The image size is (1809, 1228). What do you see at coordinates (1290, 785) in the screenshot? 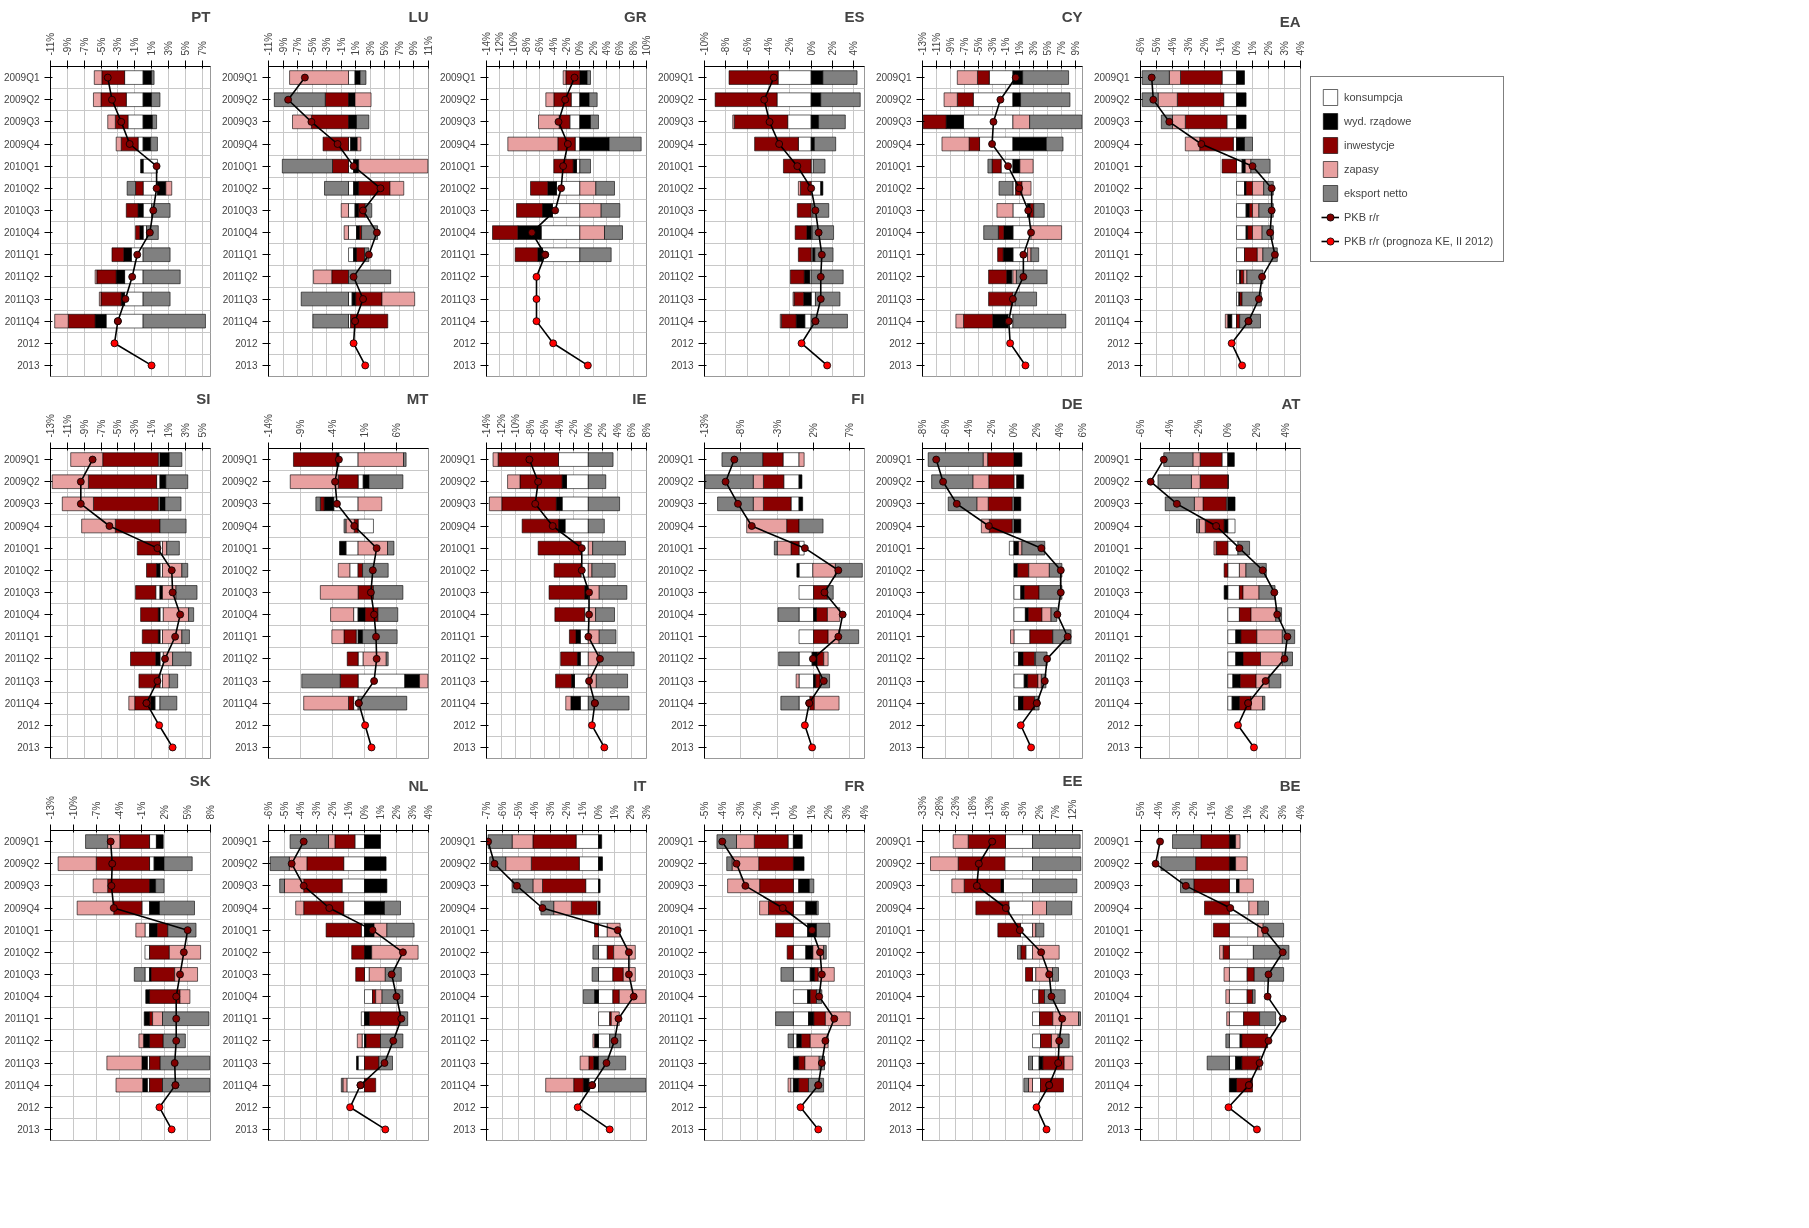
I see `chart-title: BE` at bounding box center [1290, 785].